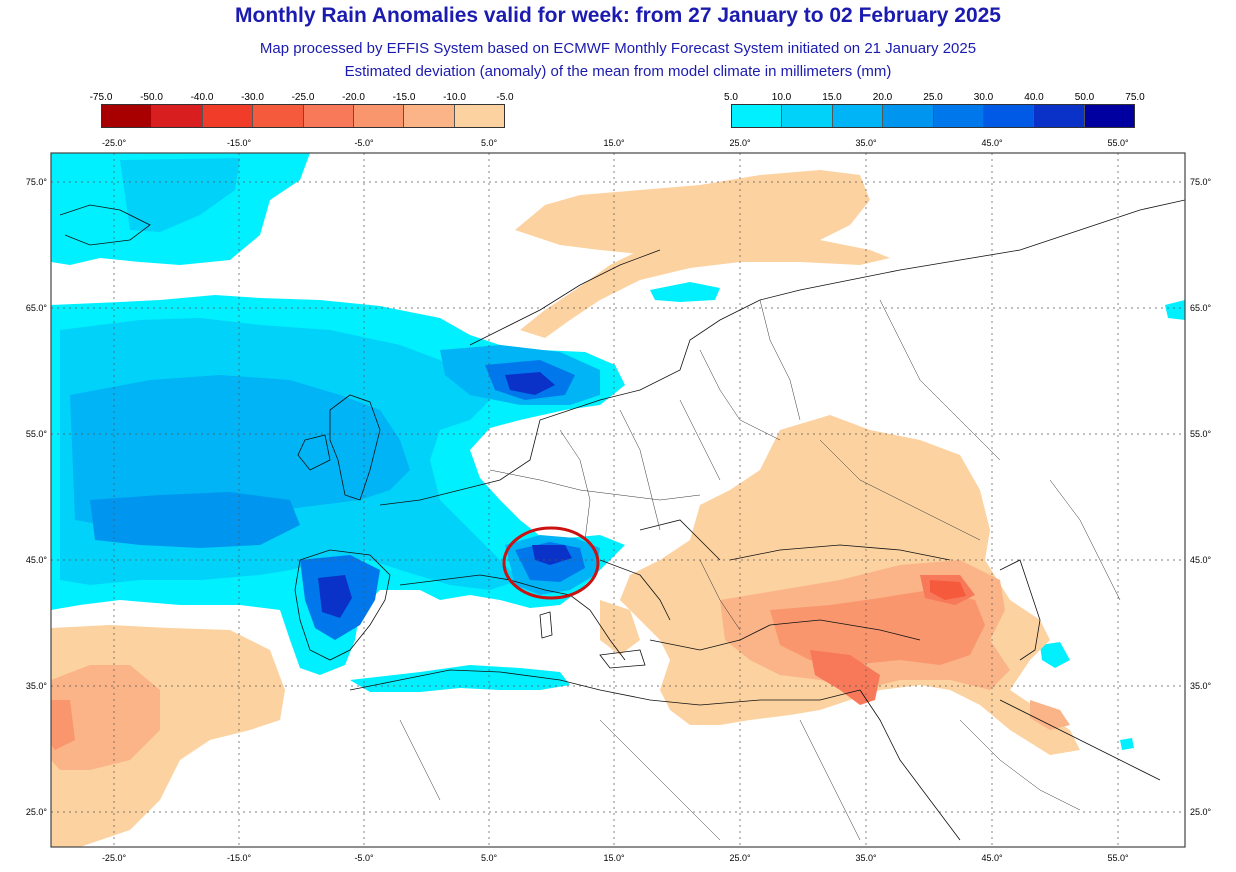  What do you see at coordinates (37, 497) in the screenshot?
I see `lat-labels-left: 75.0° 65.0° 55.0° 45.0° 35.0° 25.0°` at bounding box center [37, 497].